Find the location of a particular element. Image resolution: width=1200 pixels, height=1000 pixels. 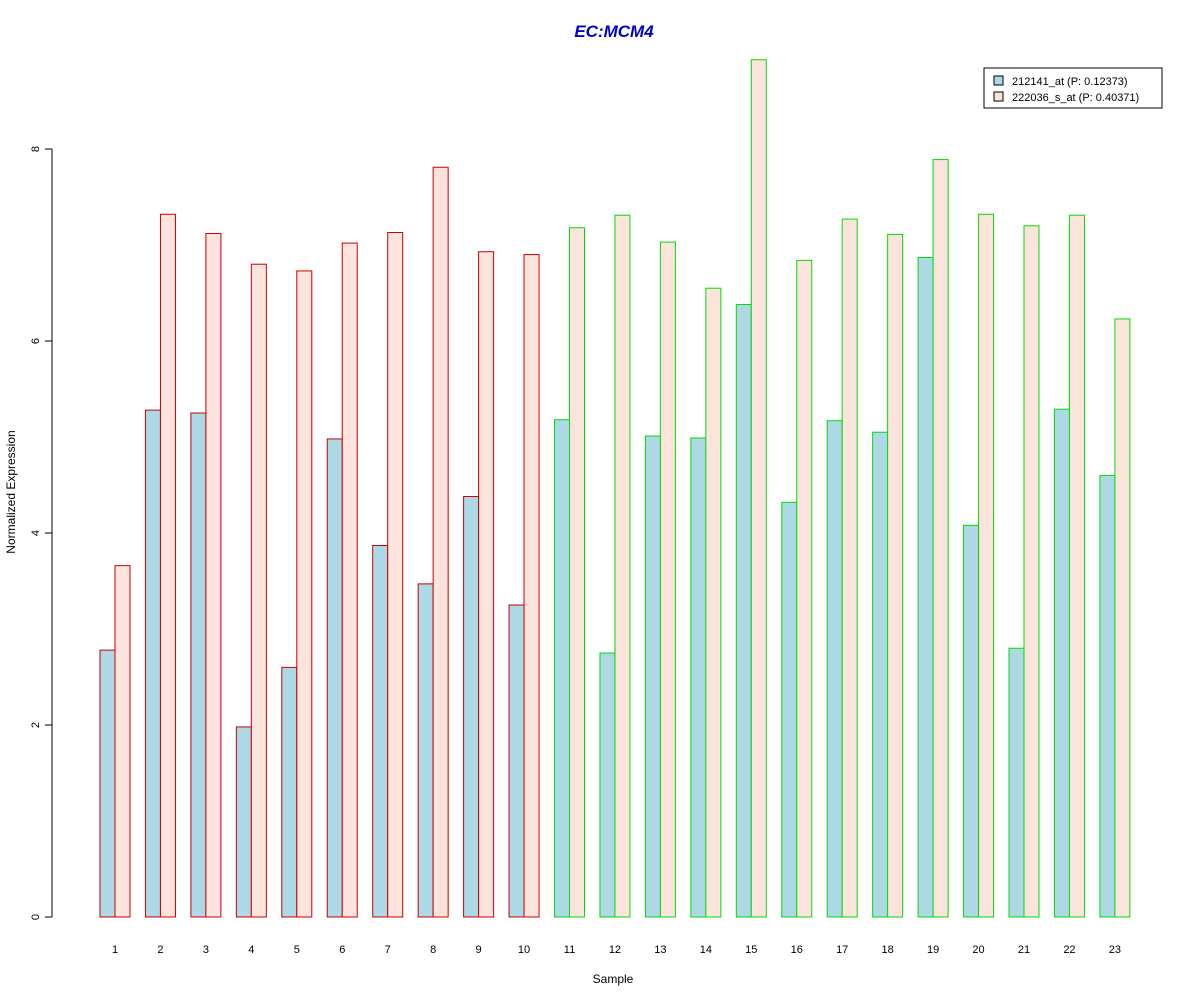

x-axis-tick-label: 3 is located at coordinates (206, 950).